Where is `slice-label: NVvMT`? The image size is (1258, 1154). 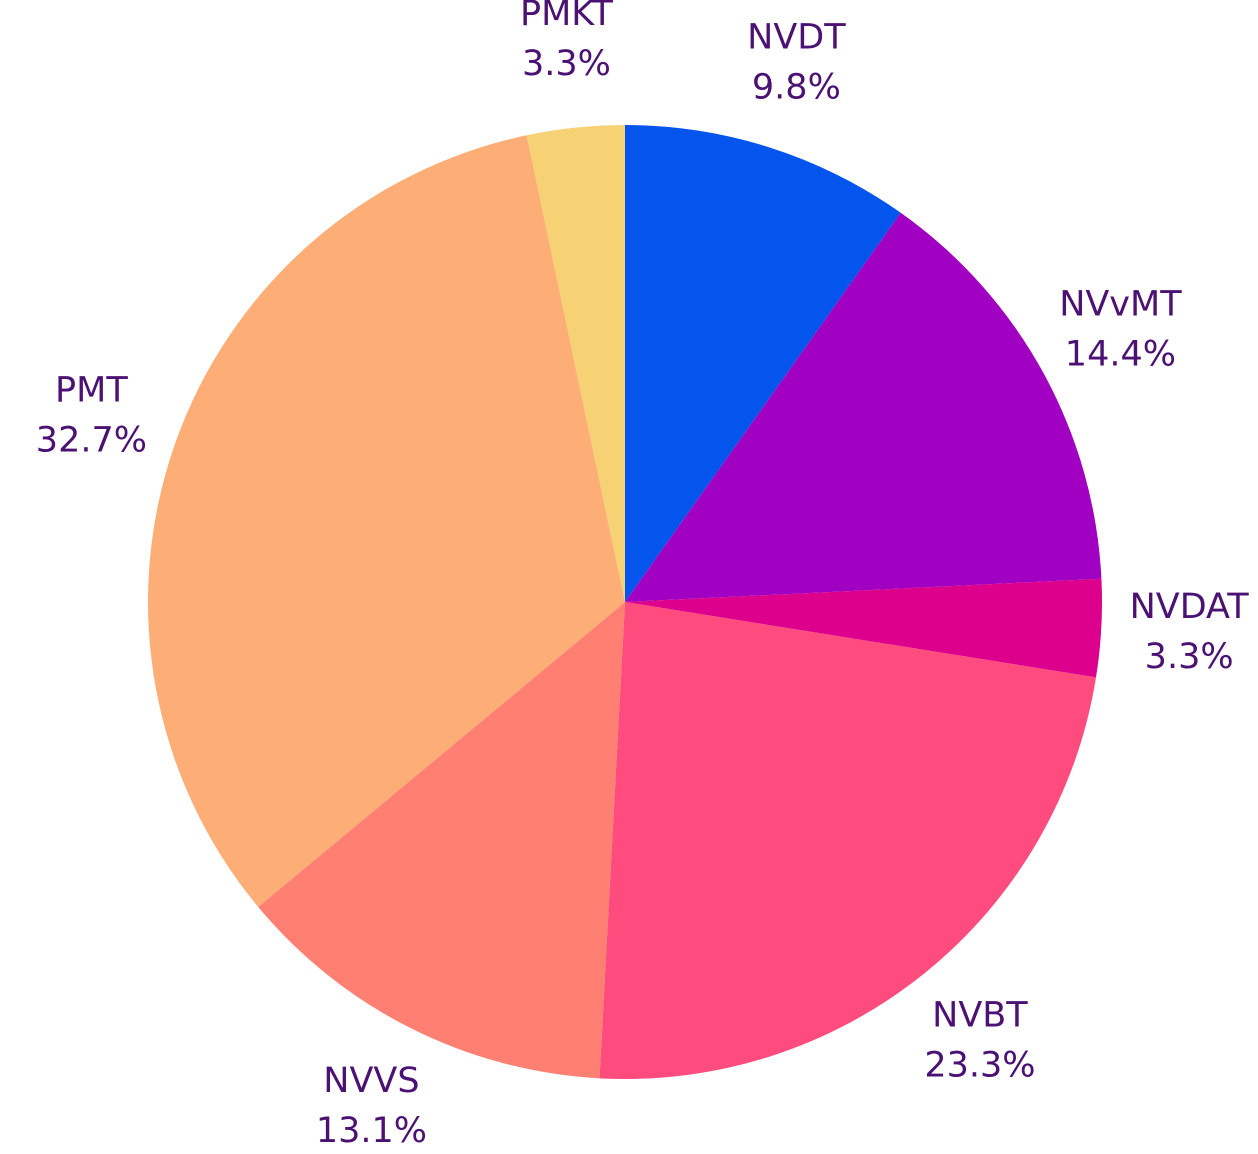 slice-label: NVvMT is located at coordinates (1120, 304).